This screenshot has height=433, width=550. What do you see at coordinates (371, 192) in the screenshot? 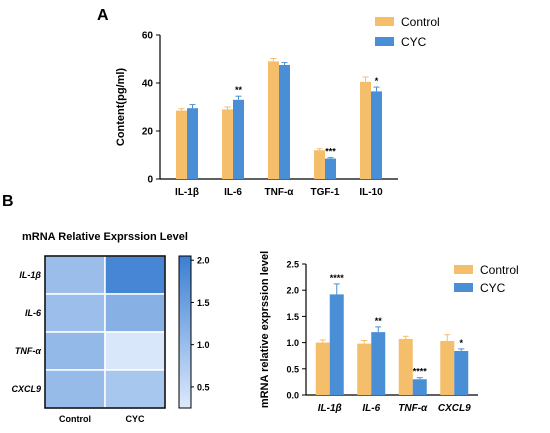
I see `x-category-label: IL-10` at bounding box center [371, 192].